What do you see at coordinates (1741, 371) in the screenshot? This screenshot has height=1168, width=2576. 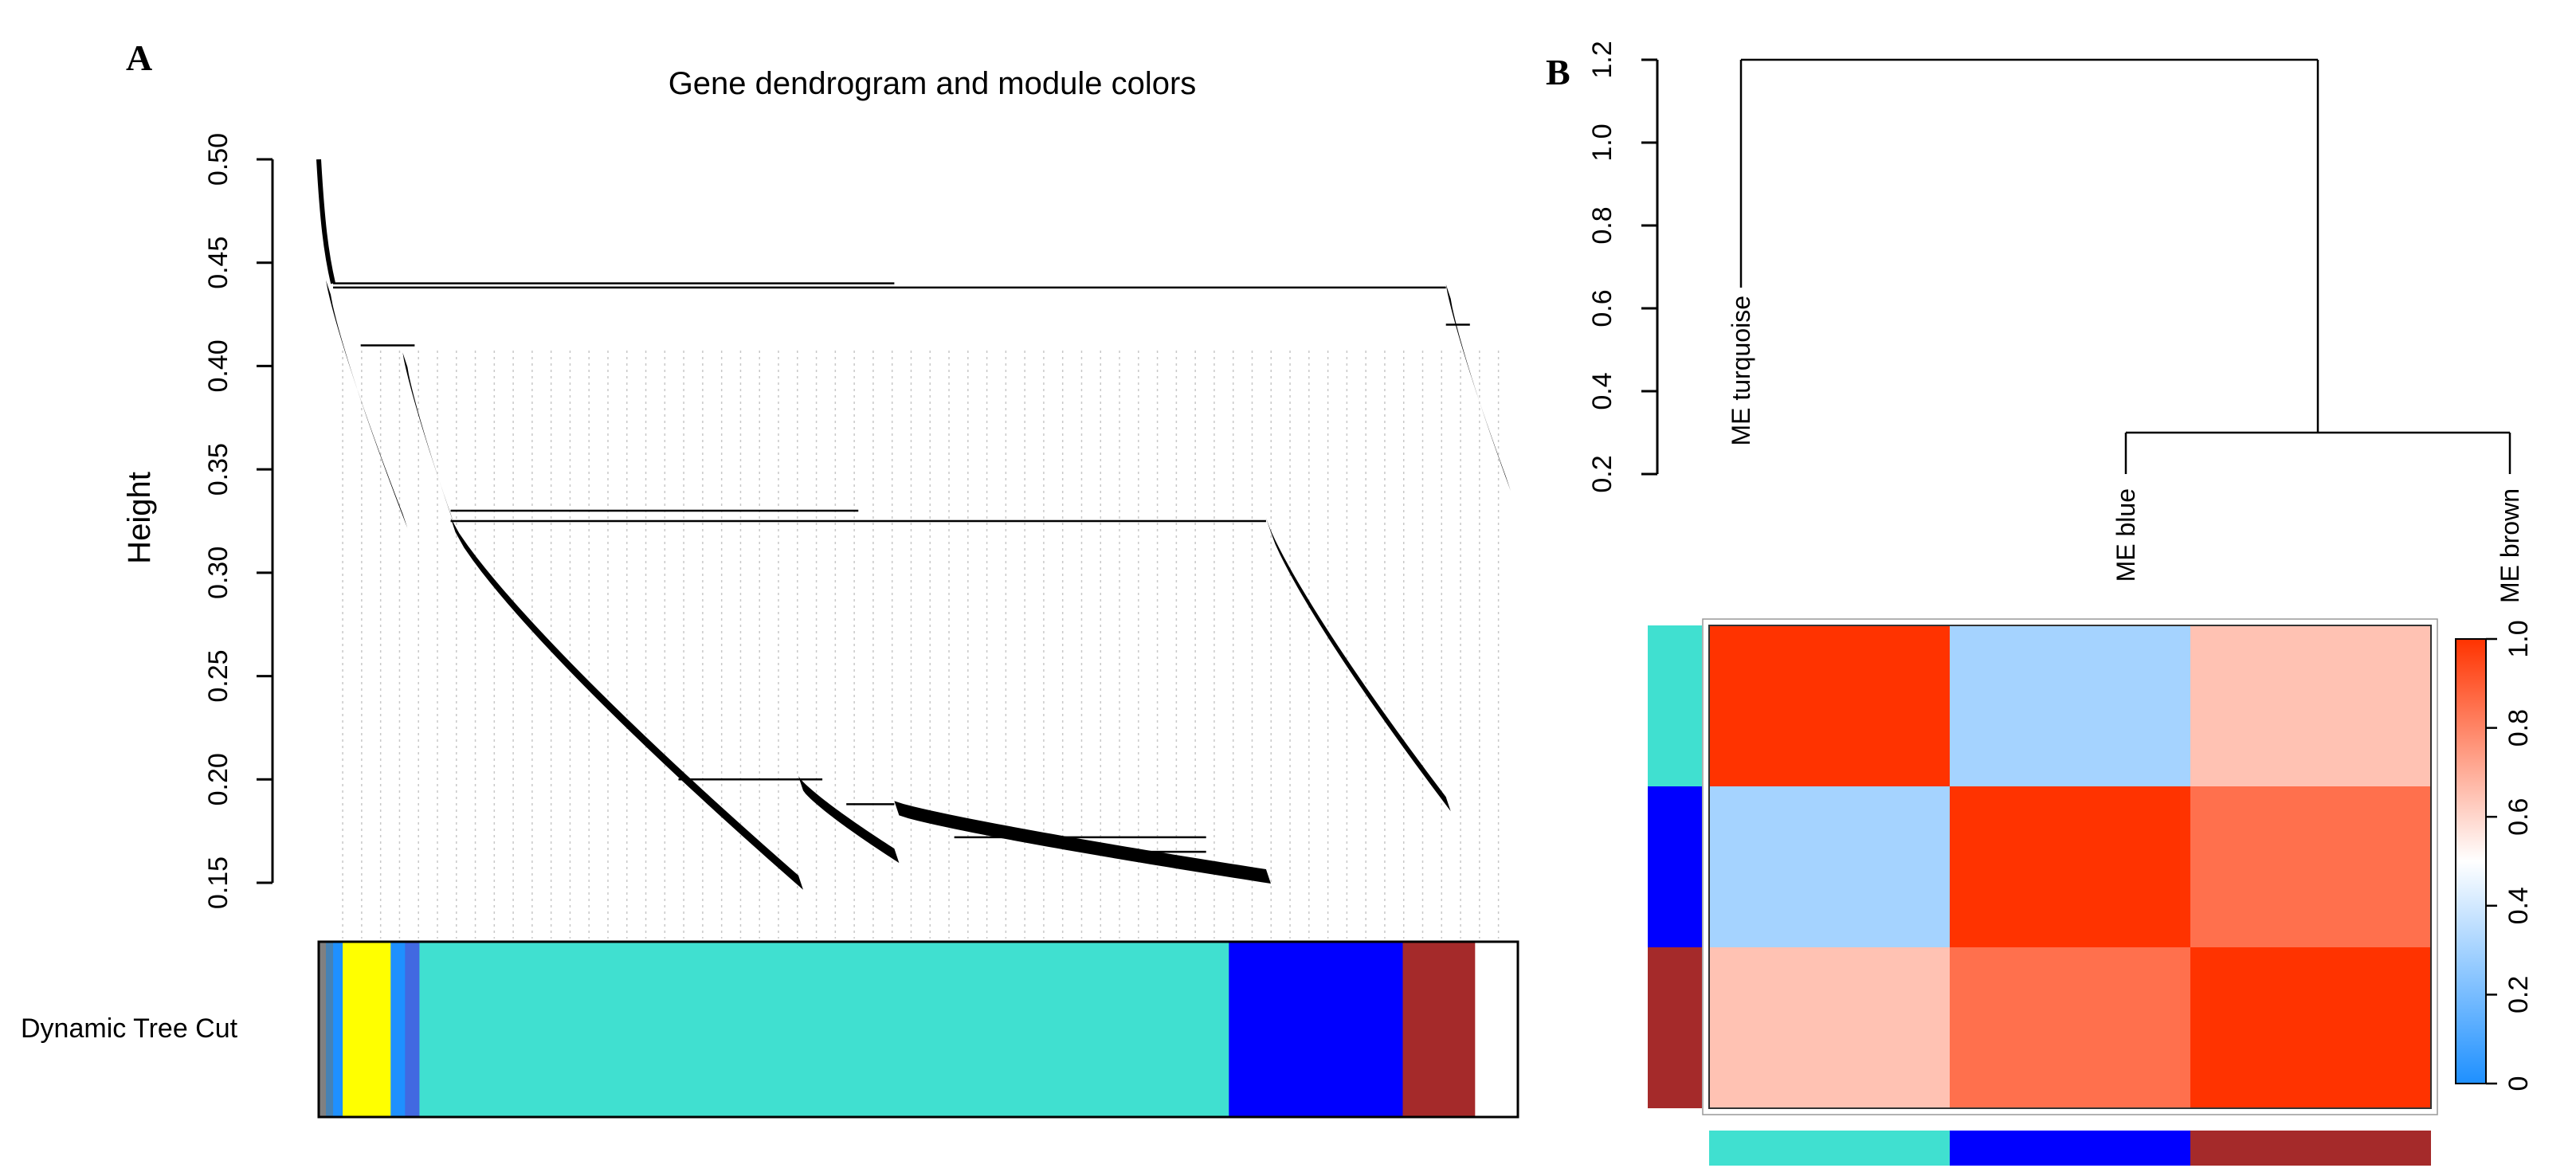 I see `leaf-label: ME turquoise` at bounding box center [1741, 371].